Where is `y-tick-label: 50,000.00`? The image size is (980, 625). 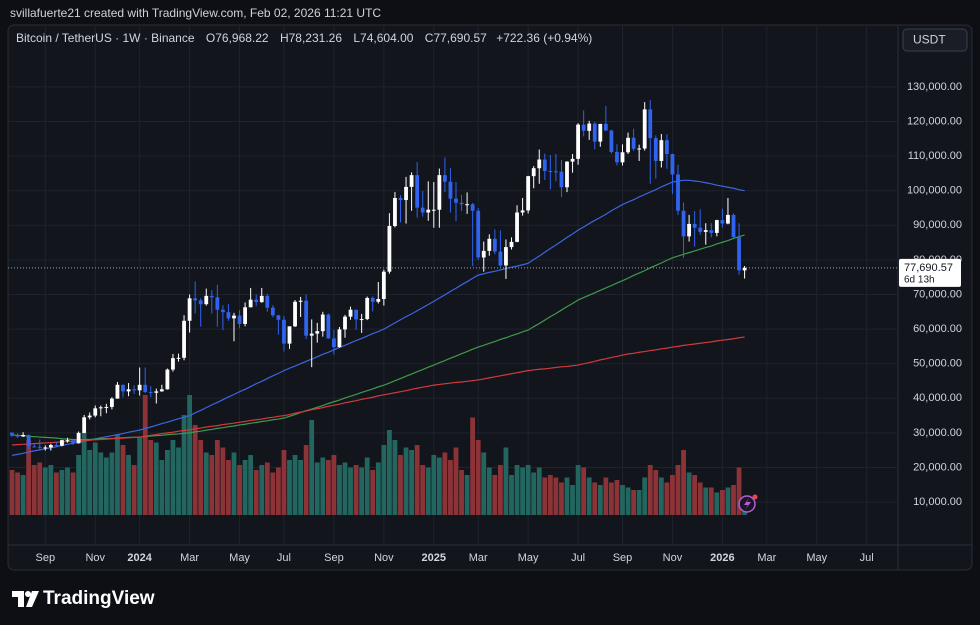
y-tick-label: 50,000.00 is located at coordinates (937, 364).